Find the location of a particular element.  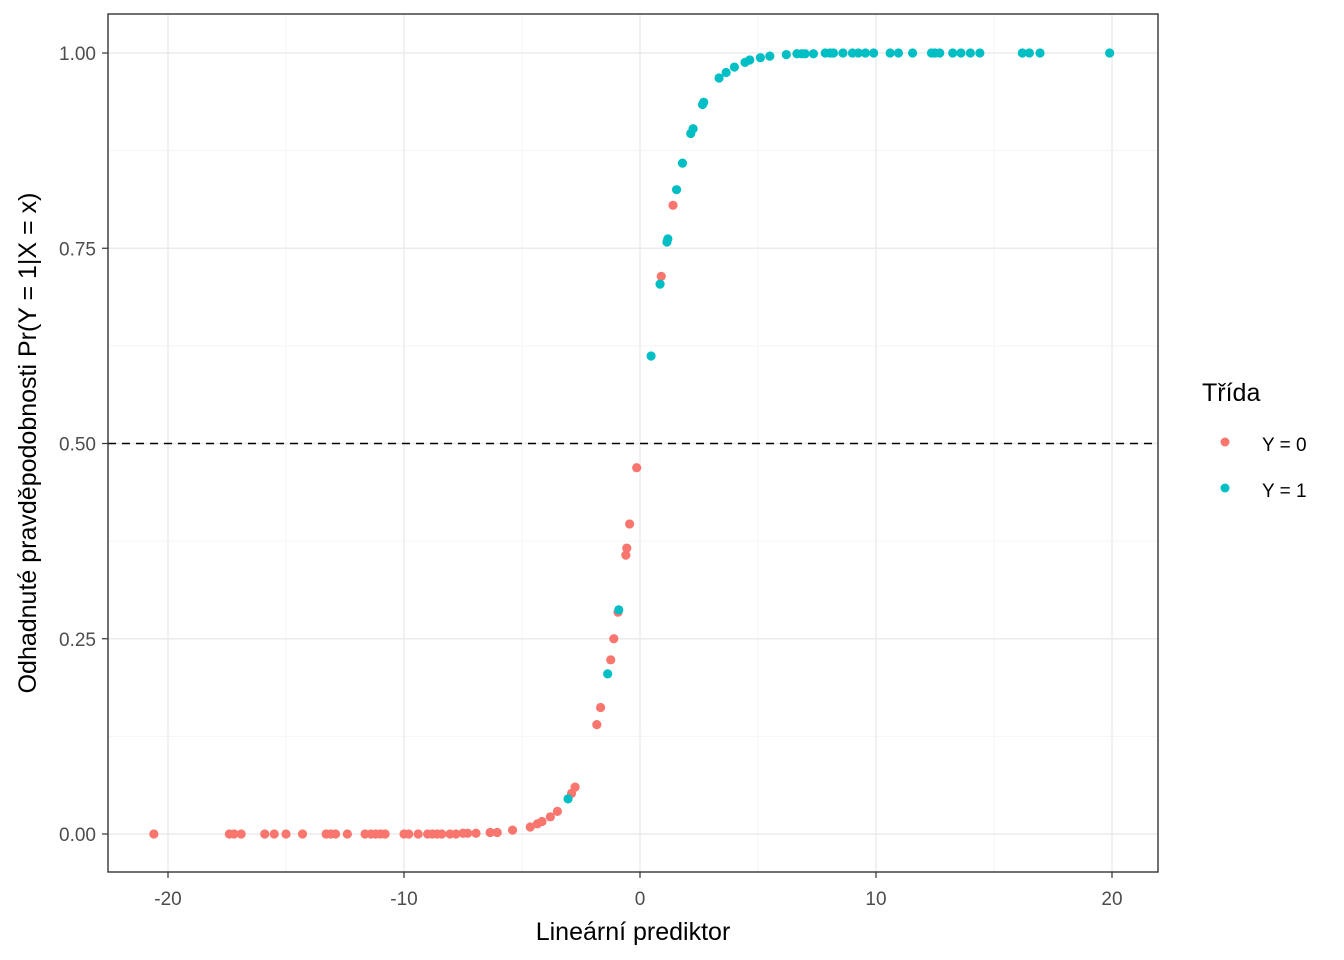

x-tick-label: 10 is located at coordinates (875, 899).